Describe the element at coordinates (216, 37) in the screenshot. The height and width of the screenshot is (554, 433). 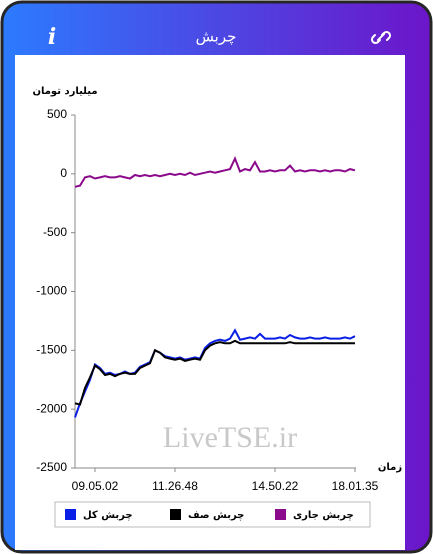
I see `header-title: چربش` at that location.